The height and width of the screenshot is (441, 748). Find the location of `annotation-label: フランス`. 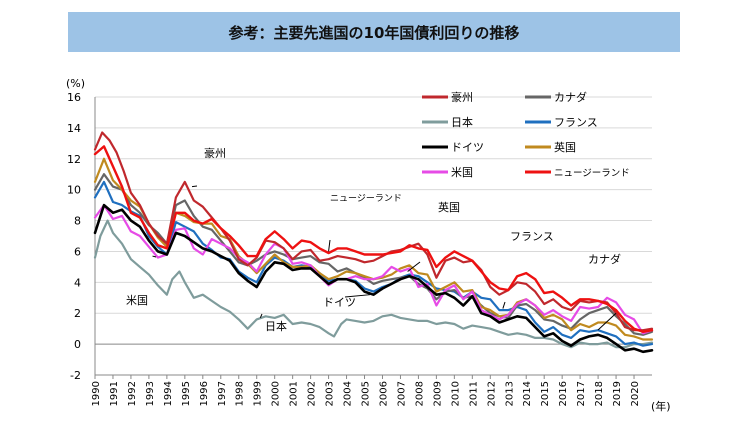

annotation-label: フランス is located at coordinates (532, 236).